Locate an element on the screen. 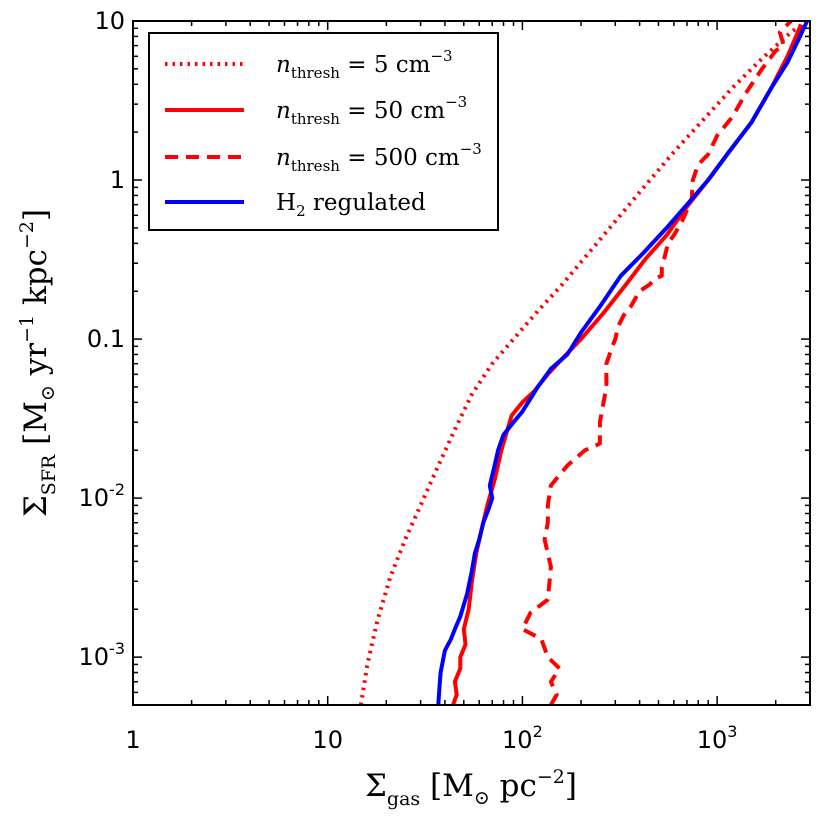 The height and width of the screenshot is (834, 830). y-tick-label: 10⁻³ is located at coordinates (102, 655).